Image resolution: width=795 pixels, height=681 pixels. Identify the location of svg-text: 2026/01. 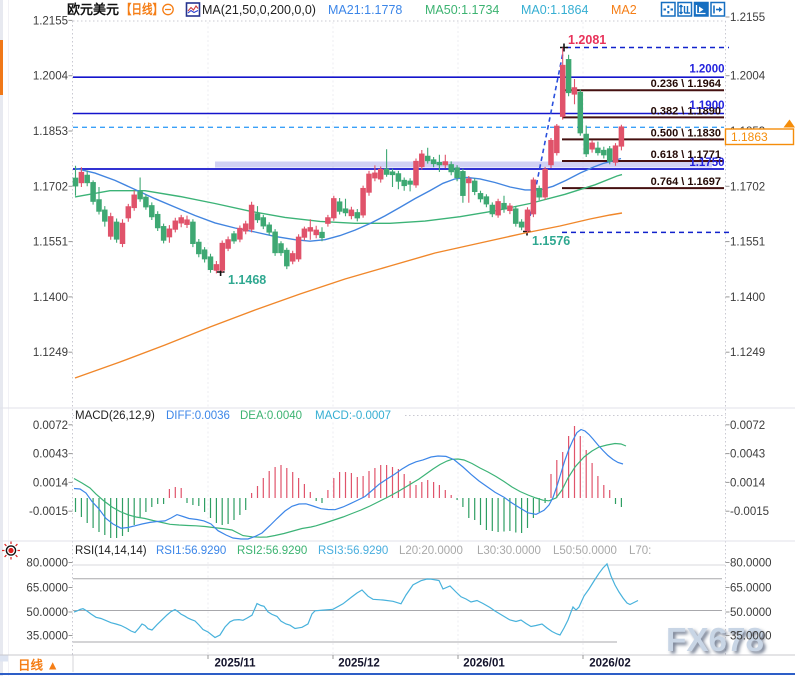
(484, 664).